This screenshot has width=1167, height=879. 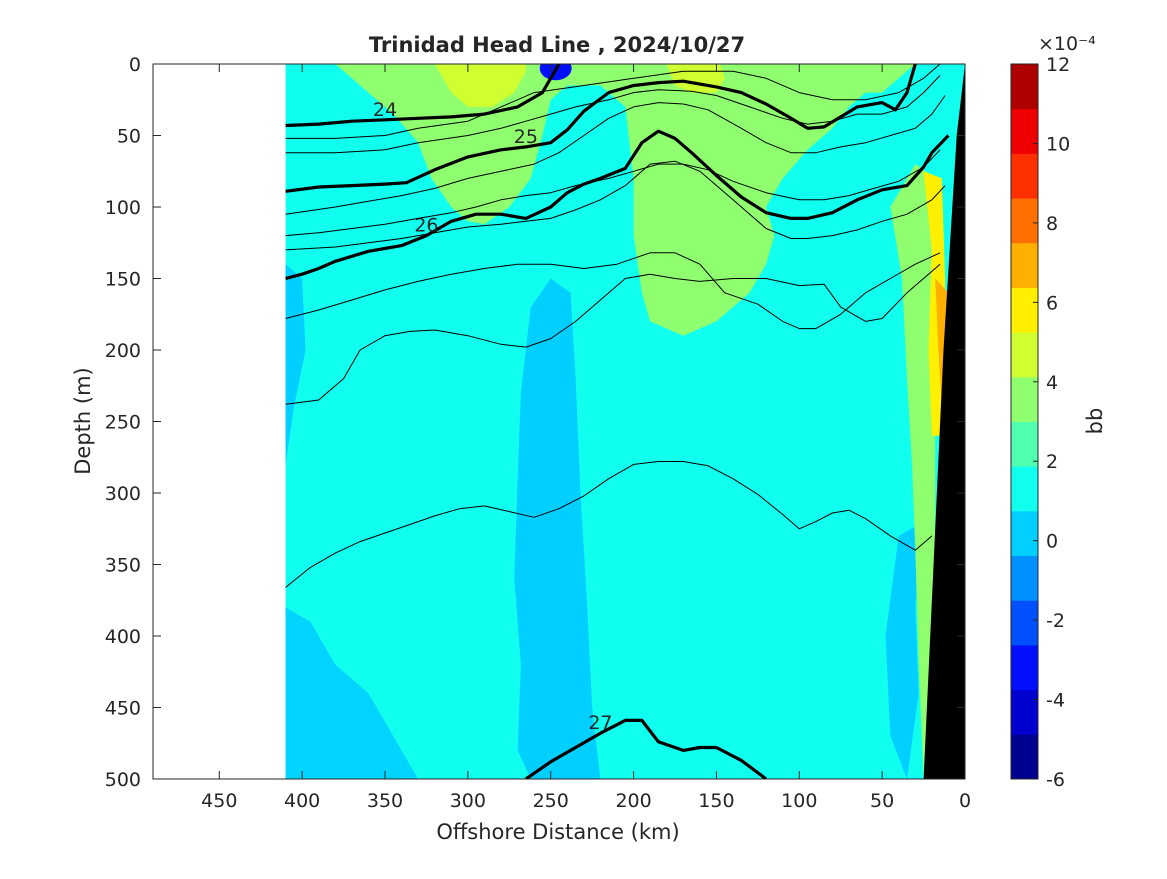 I want to click on colorbar-tick-label: 2, so click(x=1052, y=462).